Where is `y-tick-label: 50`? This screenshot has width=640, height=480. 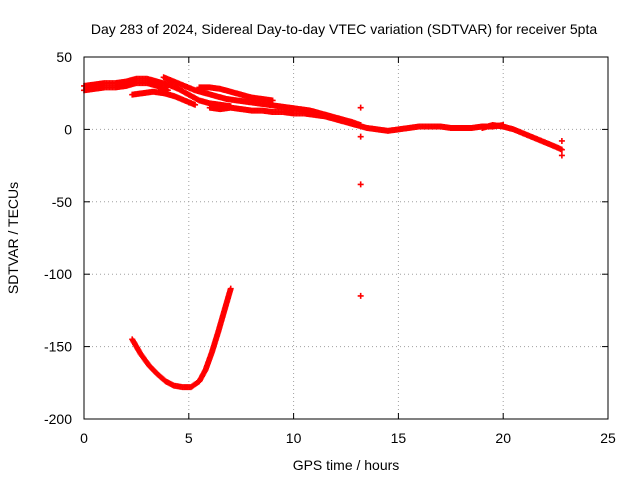
y-tick-label: 50 is located at coordinates (64, 57).